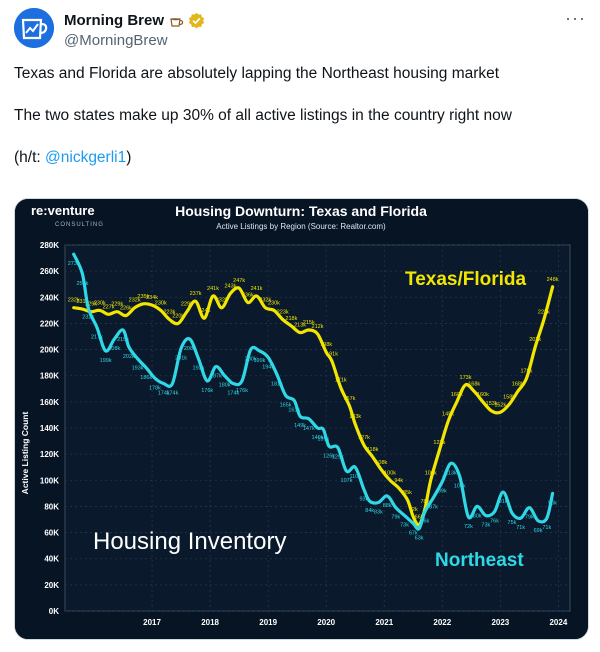 This screenshot has width=600, height=652. I want to click on series-texas-florida-data-label: 236k, so click(248, 296).